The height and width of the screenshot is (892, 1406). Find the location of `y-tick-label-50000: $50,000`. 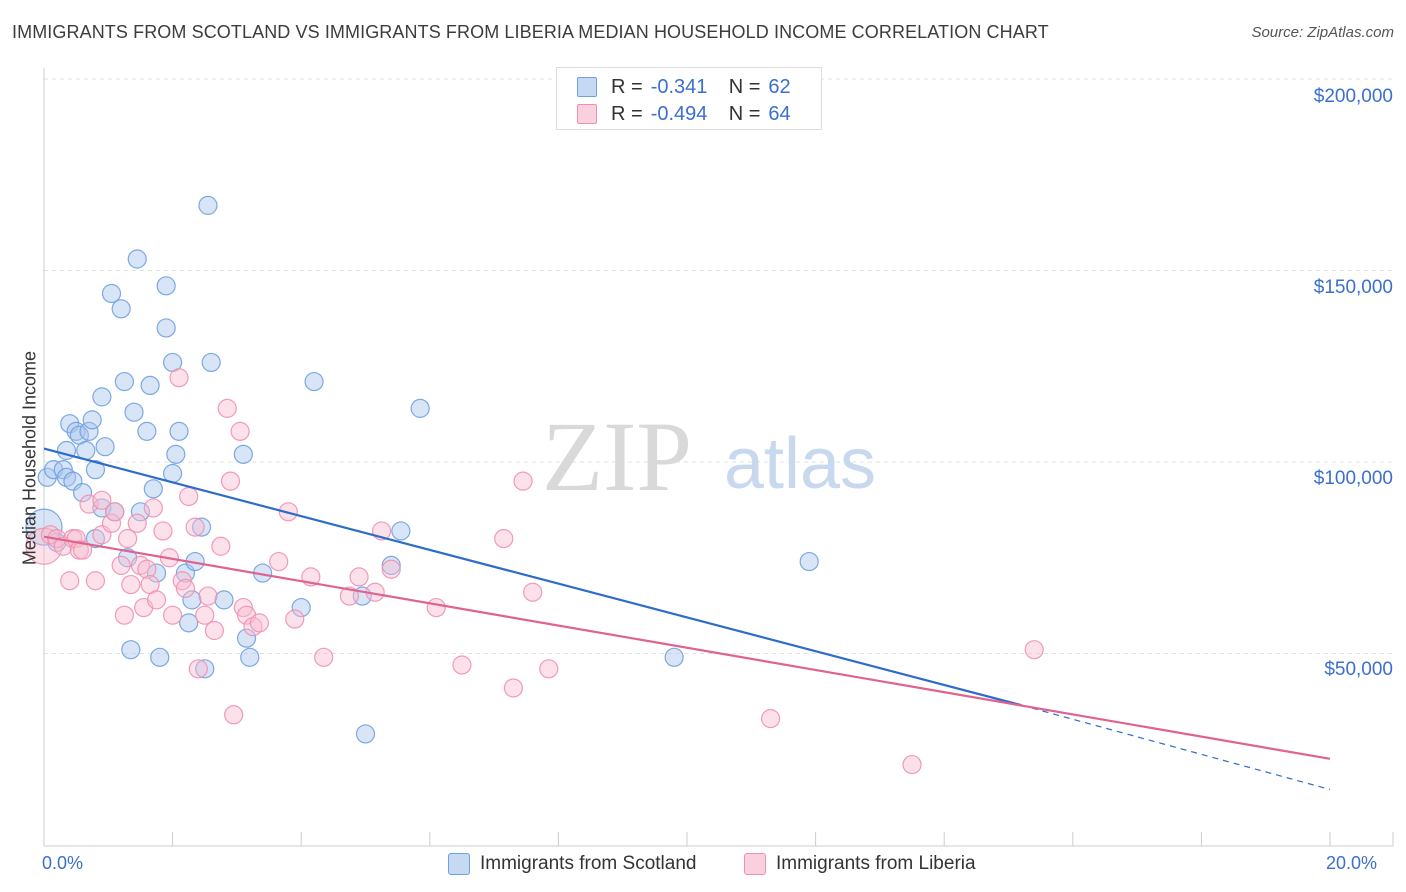

y-tick-label-50000: $50,000 is located at coordinates (1358, 669).